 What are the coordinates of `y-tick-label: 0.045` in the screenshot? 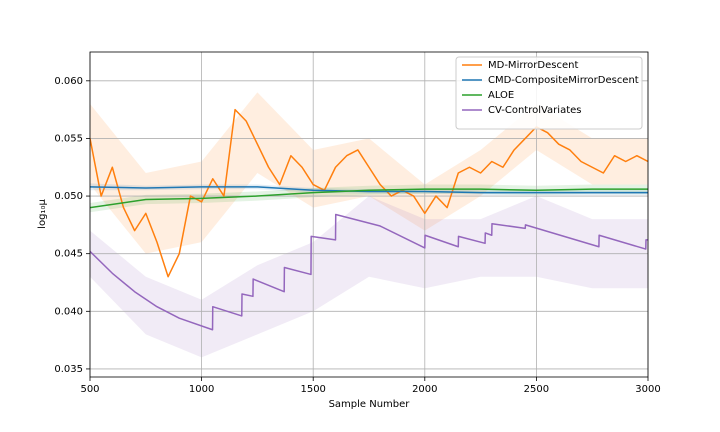 It's located at (68, 254).